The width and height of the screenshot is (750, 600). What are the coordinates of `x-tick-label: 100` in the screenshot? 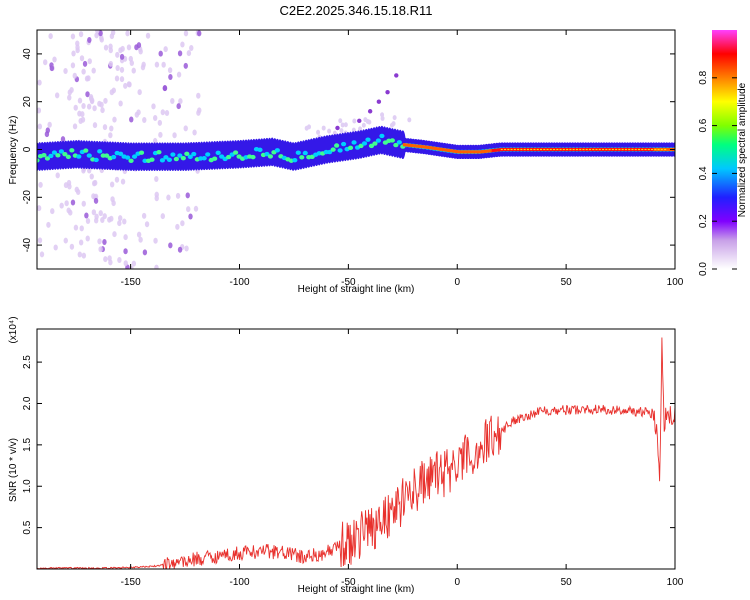 It's located at (675, 282).